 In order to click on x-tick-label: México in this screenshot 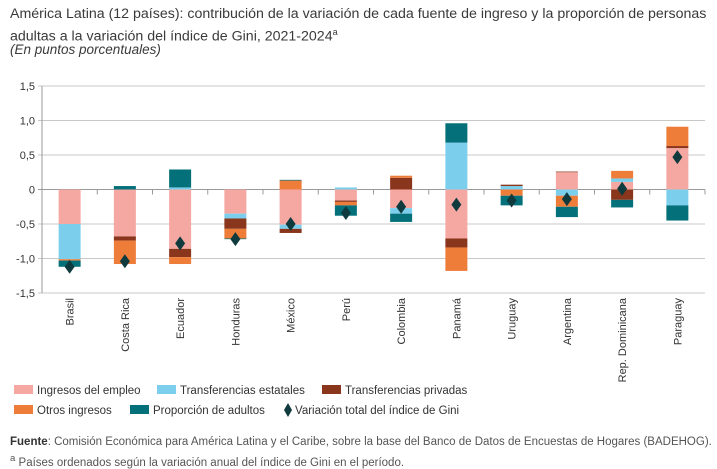, I will do `click(292, 315)`.